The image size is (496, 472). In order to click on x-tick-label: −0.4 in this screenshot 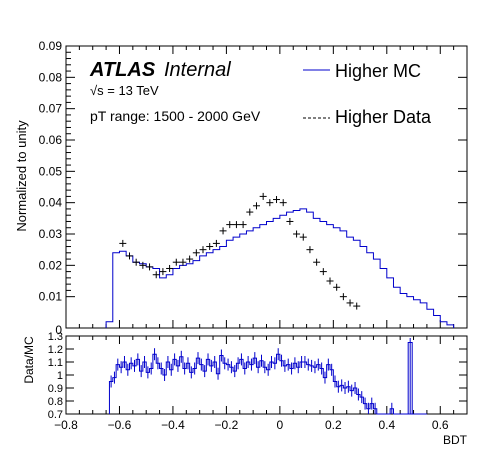, I will do `click(173, 425)`.